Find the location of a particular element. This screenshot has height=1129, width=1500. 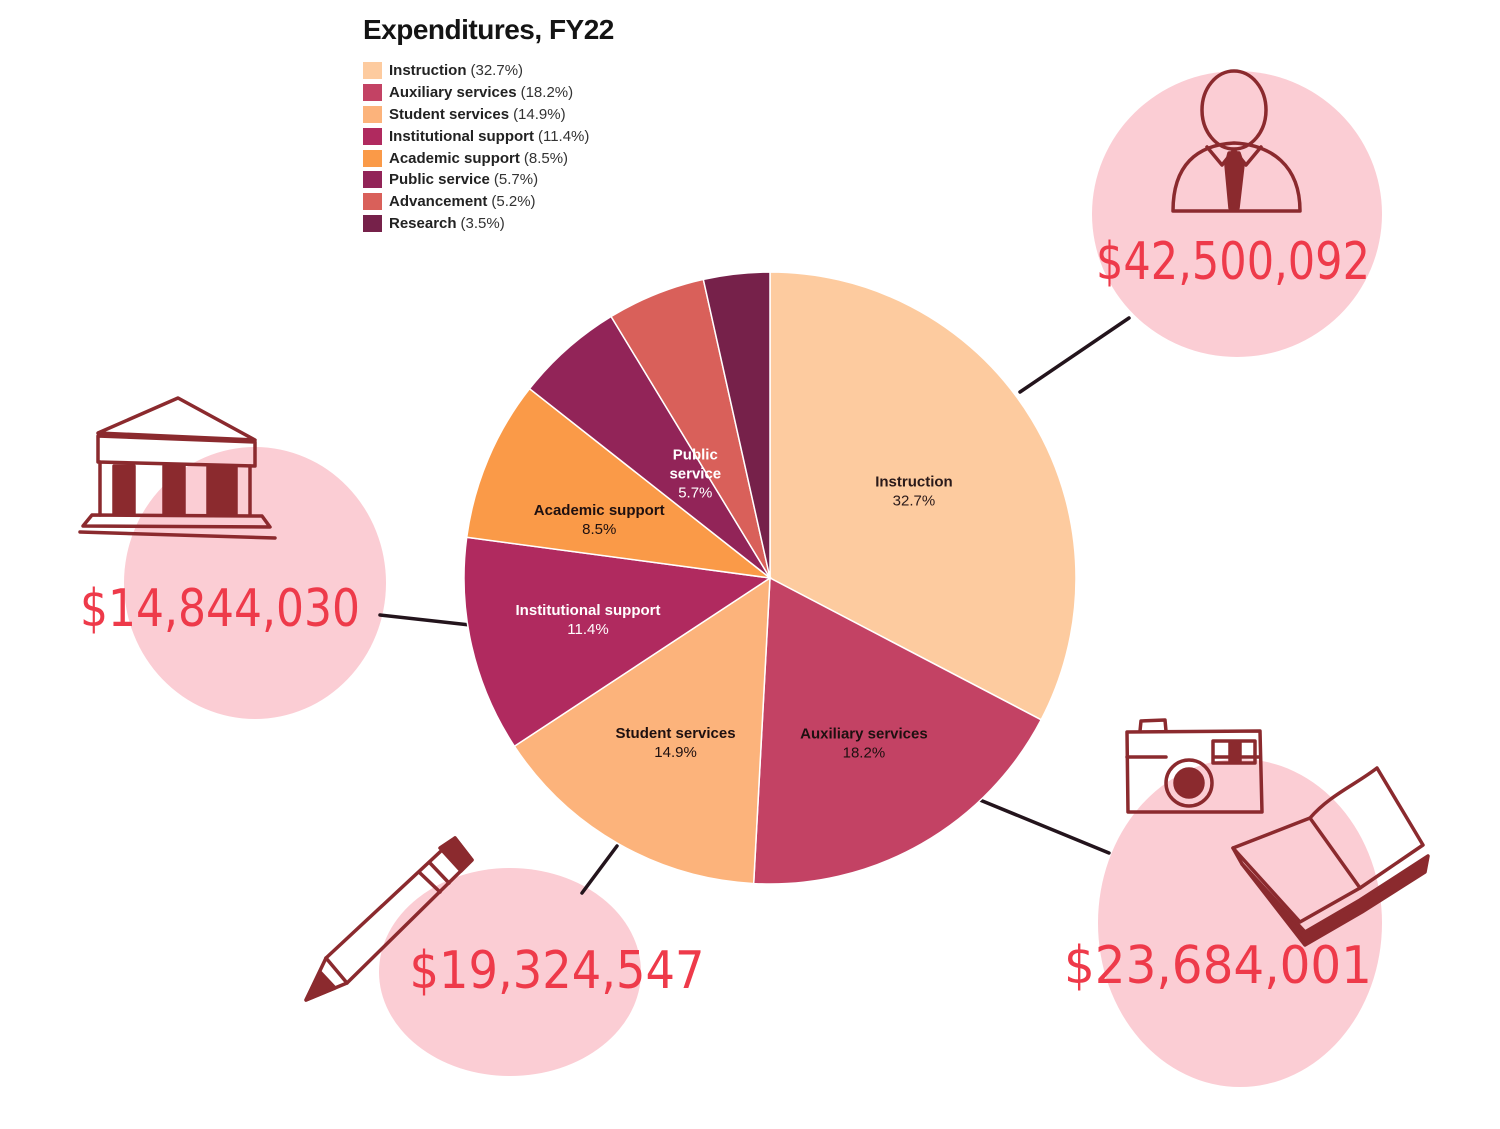

person-icon is located at coordinates (1236, 141).